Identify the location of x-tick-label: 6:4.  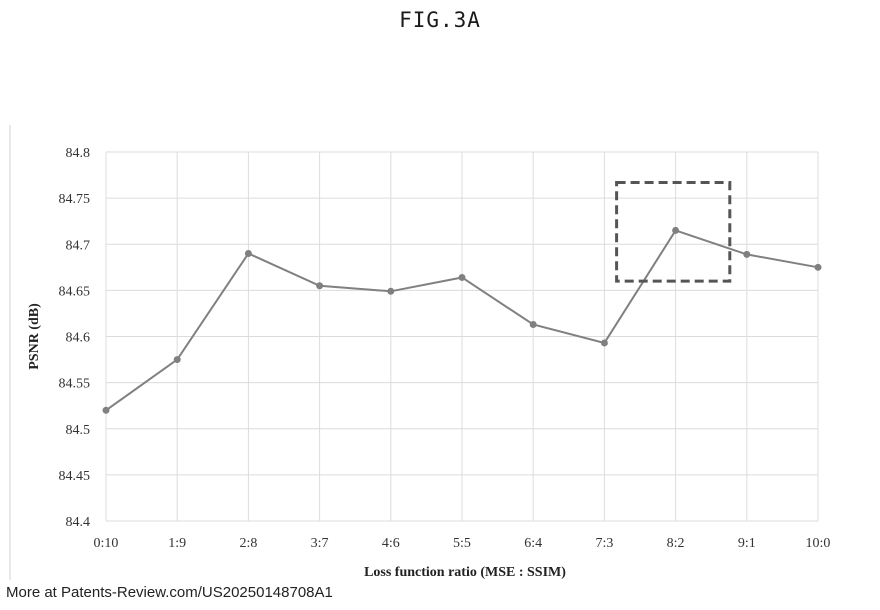
(533, 543).